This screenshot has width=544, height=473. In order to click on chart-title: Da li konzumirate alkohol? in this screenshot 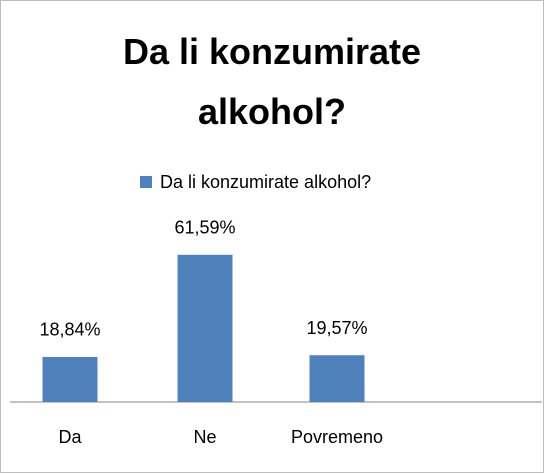, I will do `click(272, 81)`.